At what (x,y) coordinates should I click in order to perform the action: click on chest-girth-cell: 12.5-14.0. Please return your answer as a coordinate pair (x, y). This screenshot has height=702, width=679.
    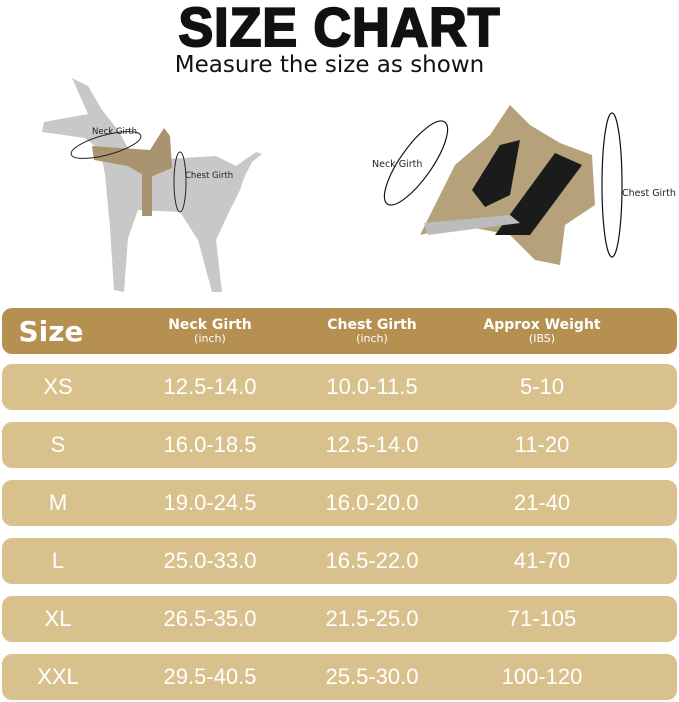
    Looking at the image, I should click on (372, 444).